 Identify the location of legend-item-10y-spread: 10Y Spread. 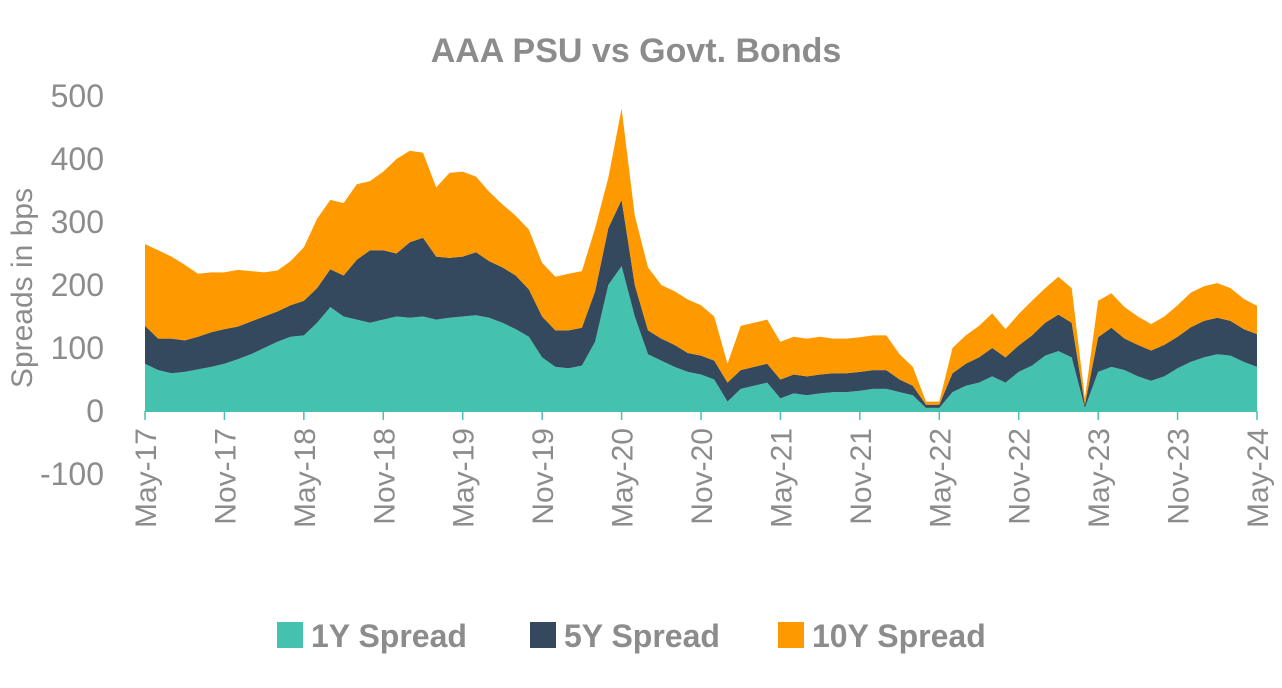
(882, 636).